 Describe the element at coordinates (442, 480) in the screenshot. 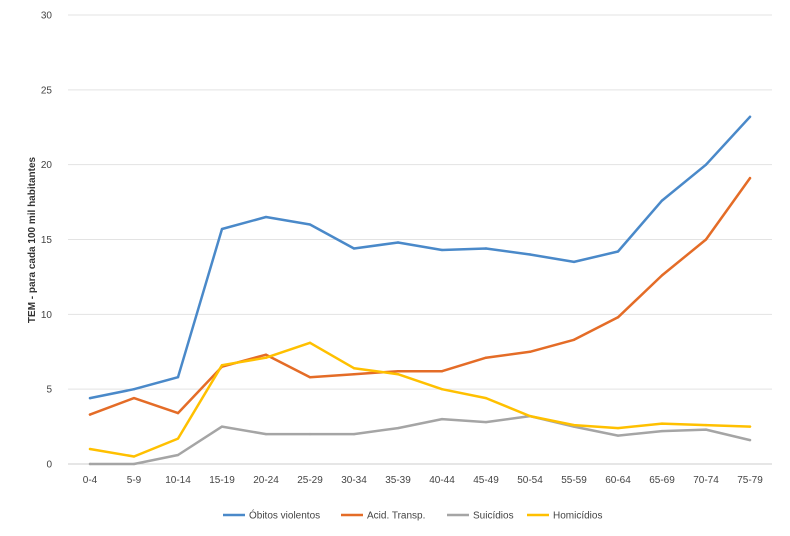

I see `x-tick-label: 40-44` at that location.